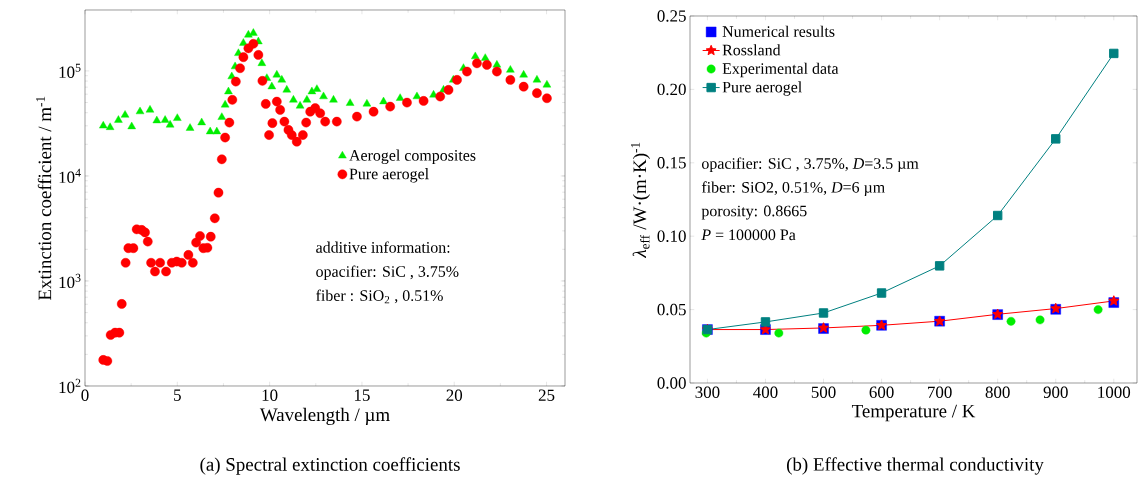 This screenshot has height=489, width=1139. I want to click on x-tick-label: 300, so click(707, 392).